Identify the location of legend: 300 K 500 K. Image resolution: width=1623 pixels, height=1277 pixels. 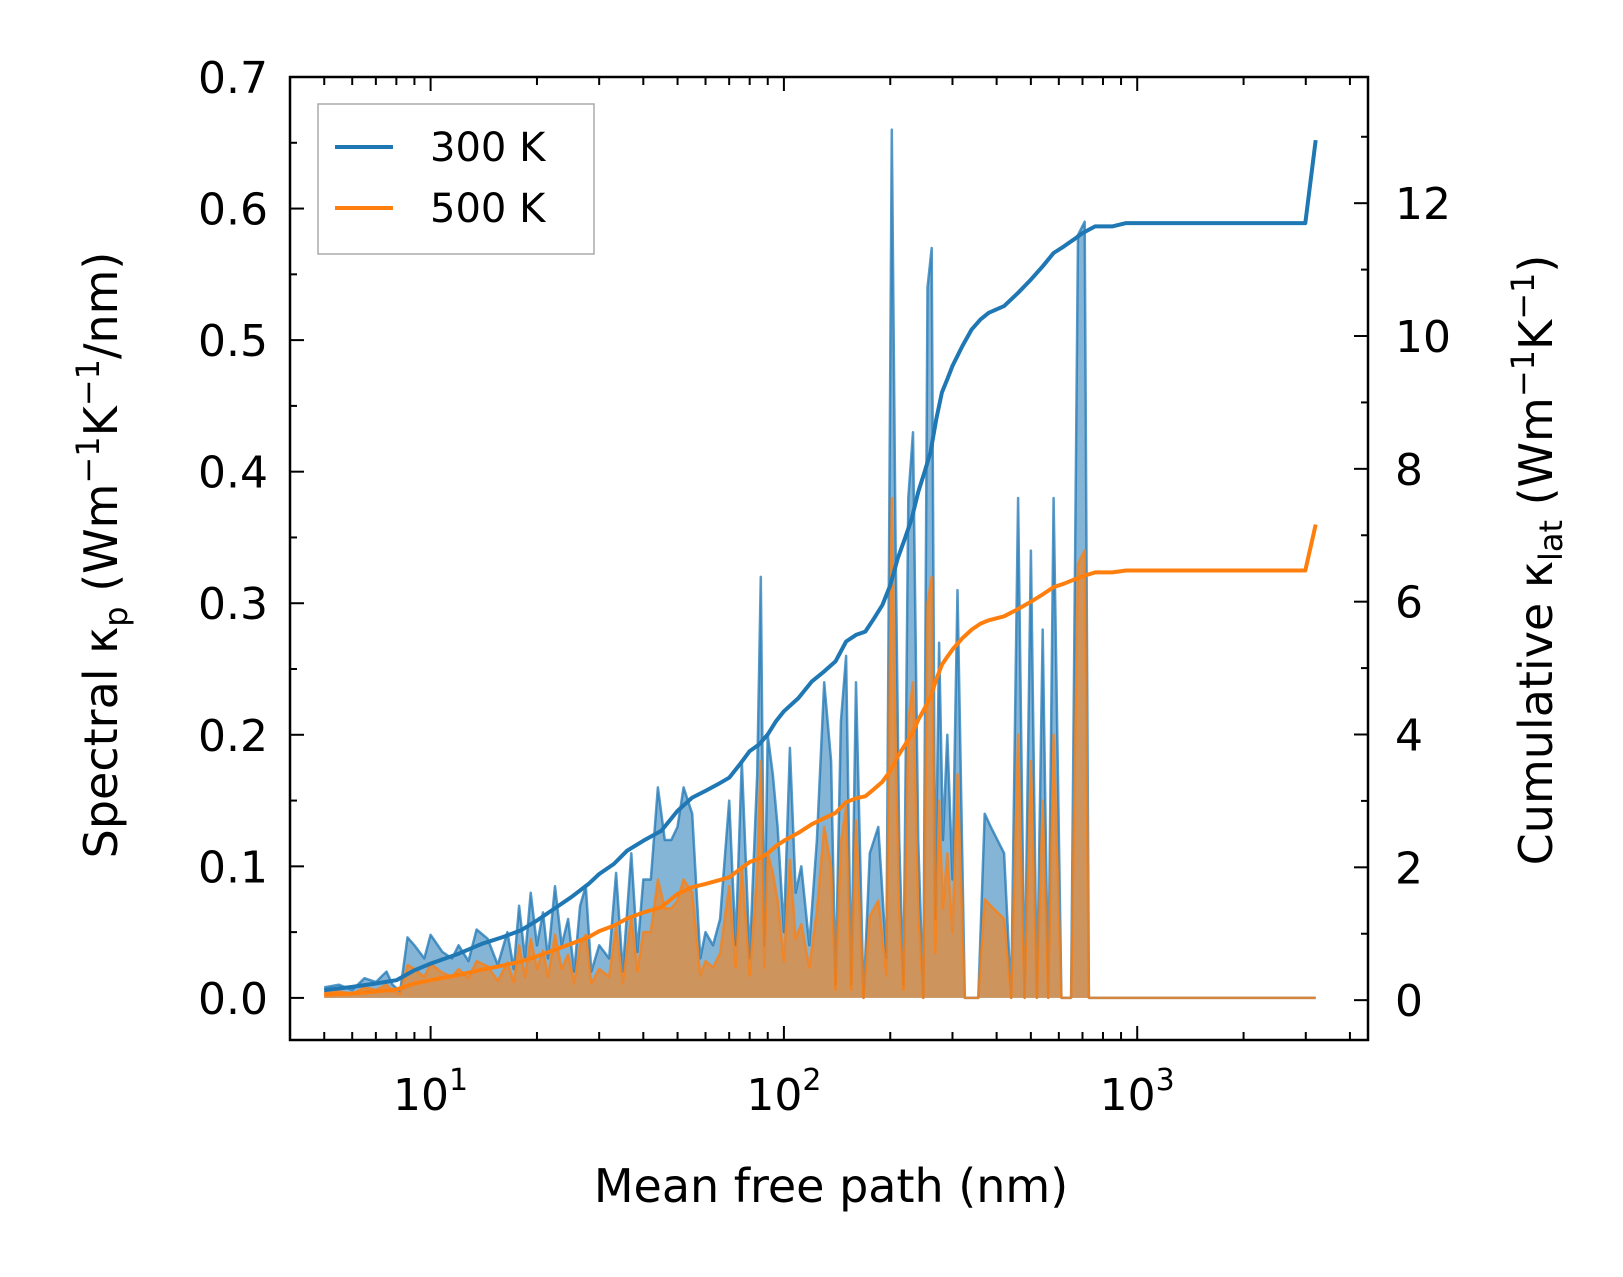
(456, 179).